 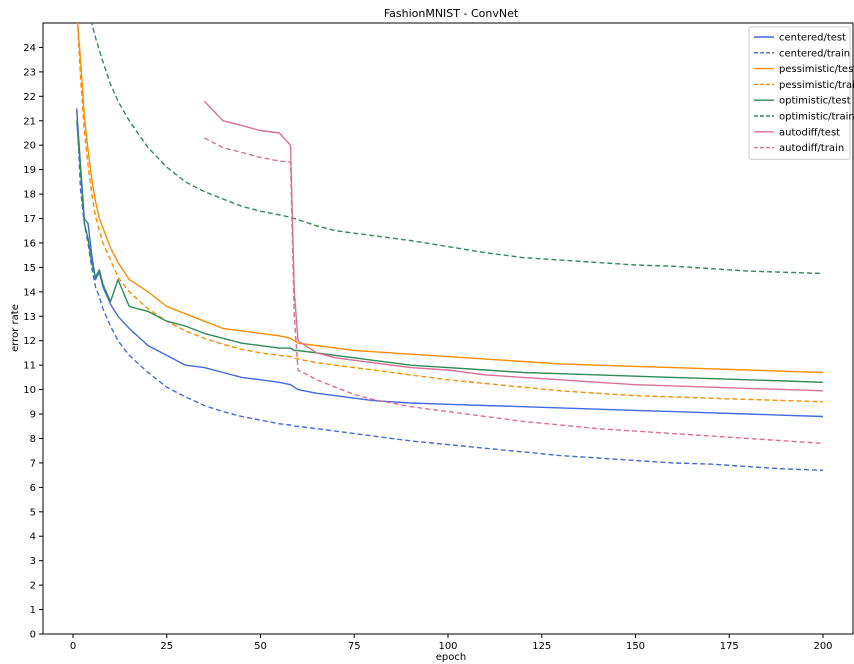 What do you see at coordinates (33, 512) in the screenshot?
I see `y-tick-label: 5` at bounding box center [33, 512].